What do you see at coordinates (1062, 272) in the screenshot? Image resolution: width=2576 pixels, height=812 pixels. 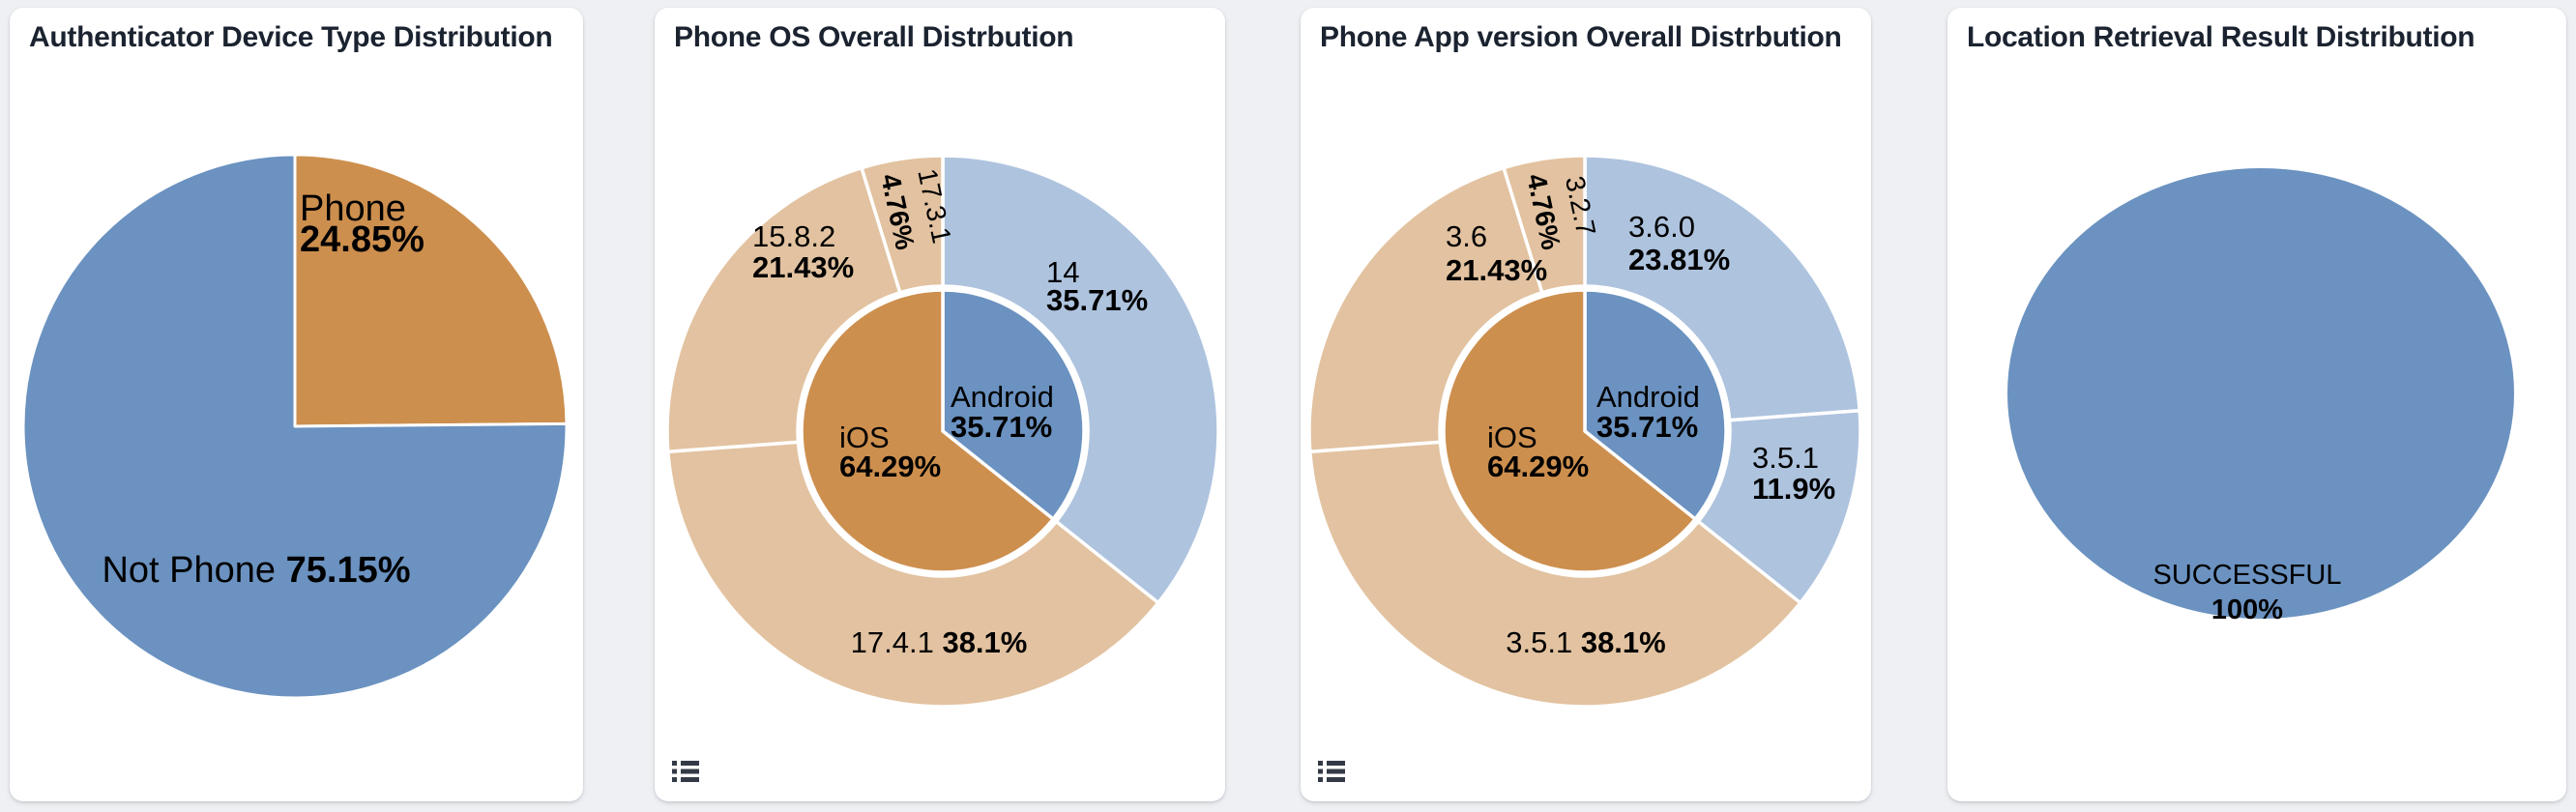 I see `version-14-label: 14` at bounding box center [1062, 272].